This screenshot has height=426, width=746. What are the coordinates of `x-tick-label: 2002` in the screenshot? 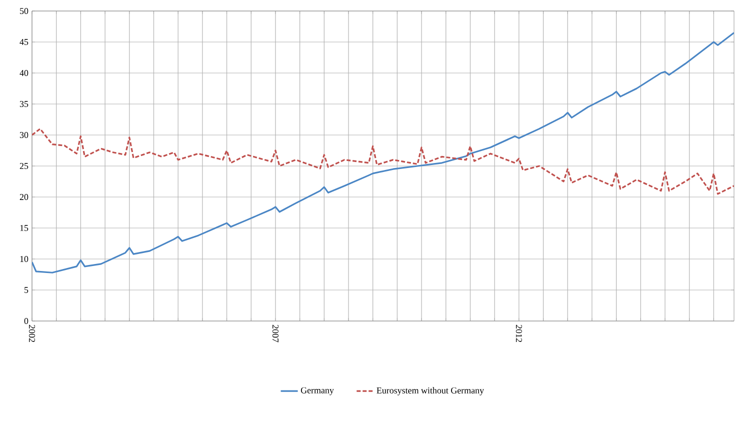 It's located at (32, 333).